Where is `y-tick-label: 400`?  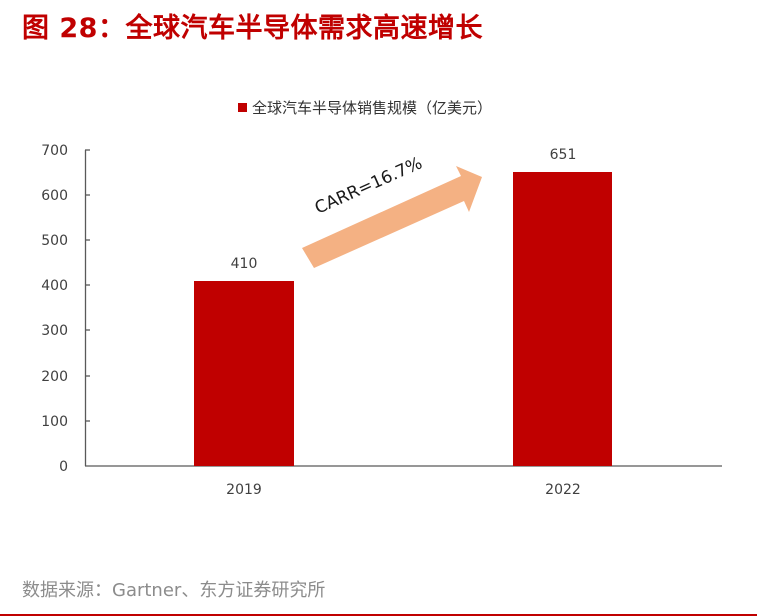
y-tick-label: 400 is located at coordinates (54, 286).